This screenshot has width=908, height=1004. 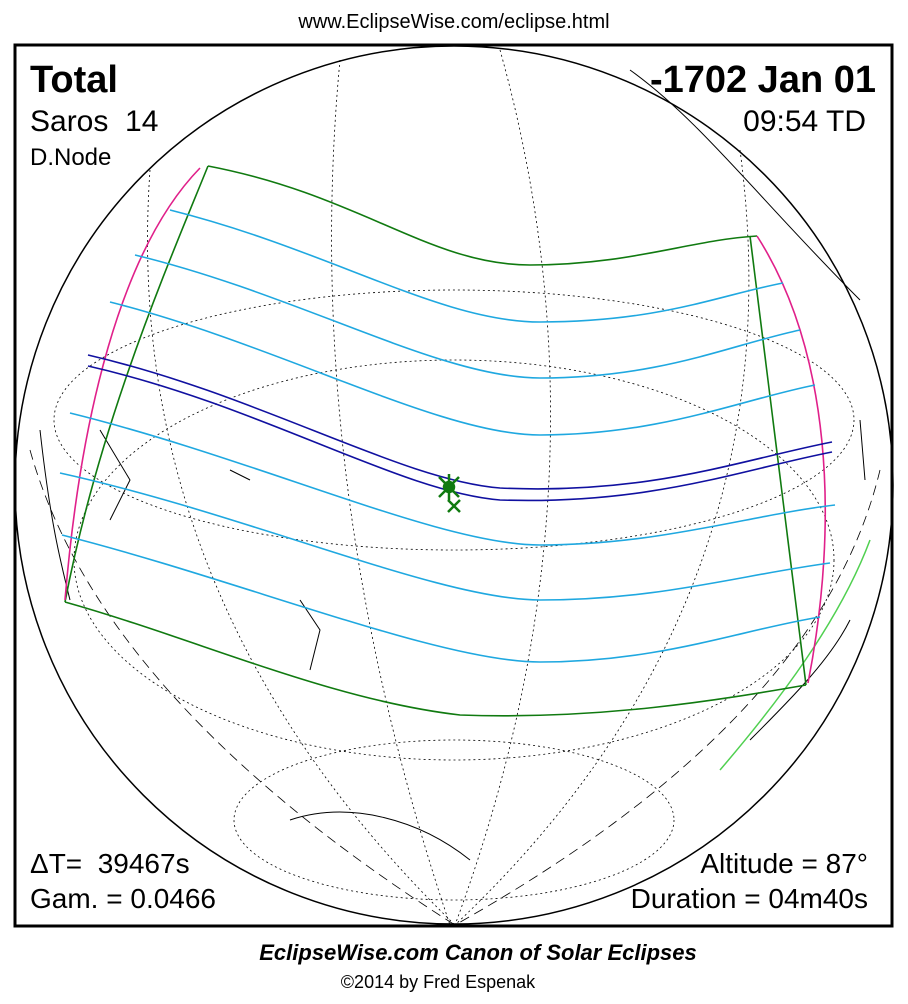 I want to click on eclipse-type: Total, so click(x=74, y=80).